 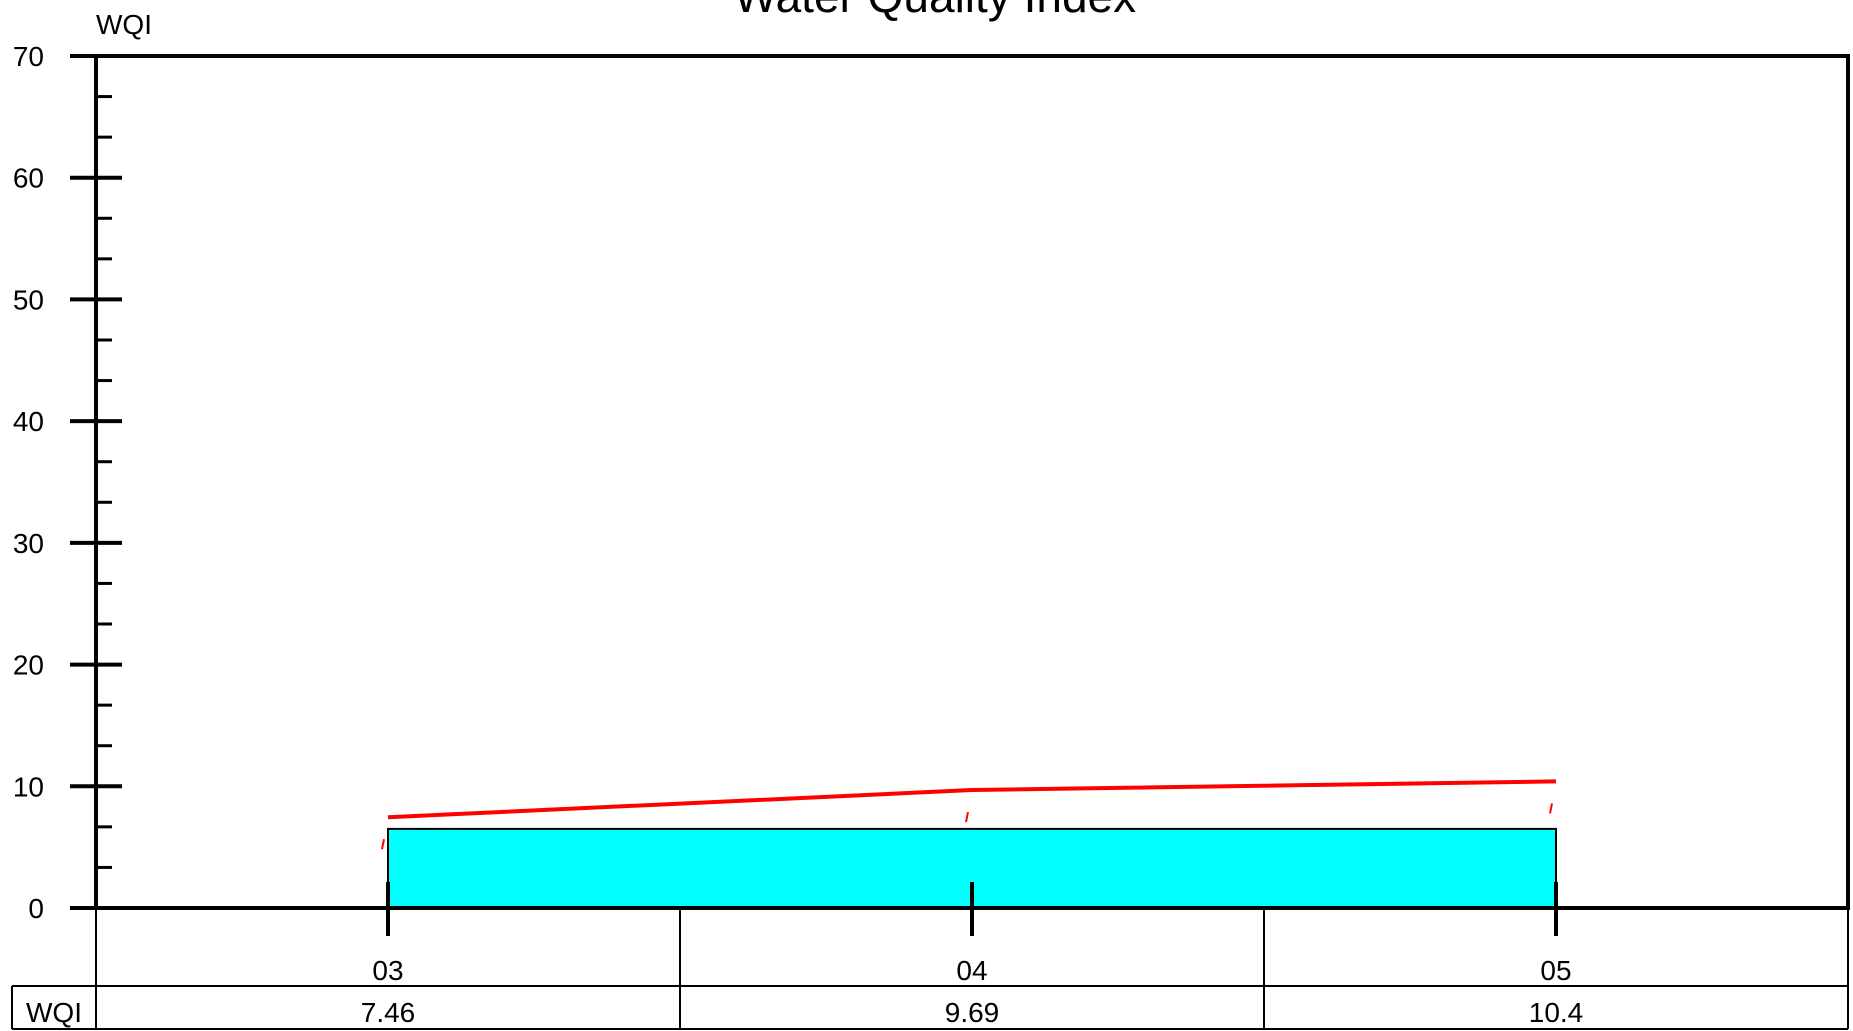 I want to click on y-tick-label: 30, so click(x=28, y=543).